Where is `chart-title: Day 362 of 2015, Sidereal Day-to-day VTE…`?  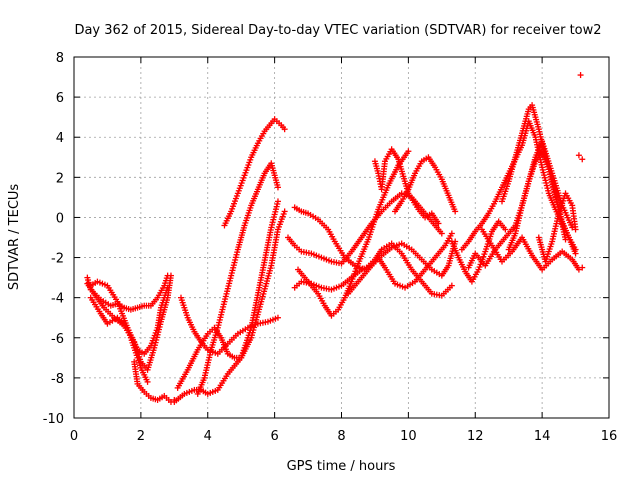 chart-title: Day 362 of 2015, Sidereal Day-to-day VTE… is located at coordinates (337, 30).